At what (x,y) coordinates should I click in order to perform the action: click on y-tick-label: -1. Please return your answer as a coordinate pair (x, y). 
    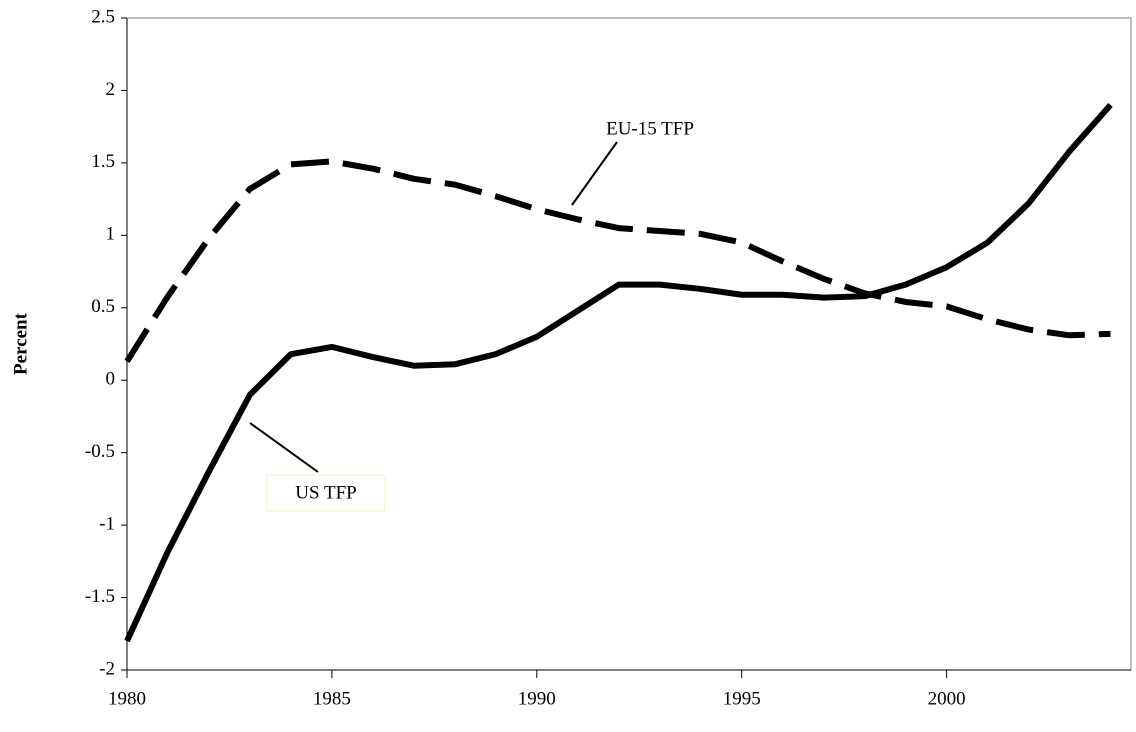
    Looking at the image, I should click on (107, 523).